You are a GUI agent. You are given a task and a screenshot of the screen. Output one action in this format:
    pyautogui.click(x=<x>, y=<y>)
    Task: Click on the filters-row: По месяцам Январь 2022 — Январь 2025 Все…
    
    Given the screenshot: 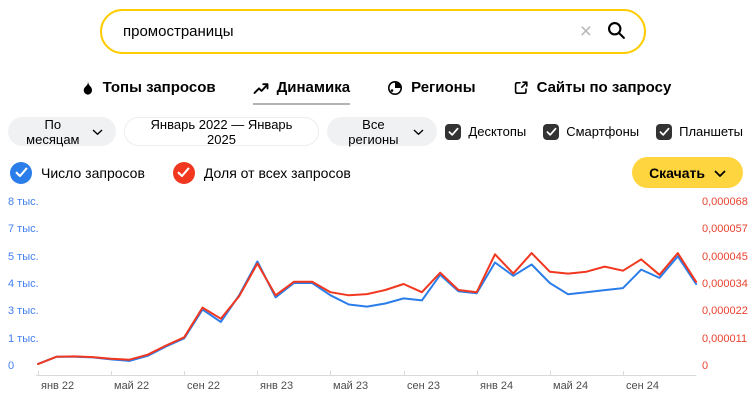 What is the action you would take?
    pyautogui.click(x=375, y=131)
    